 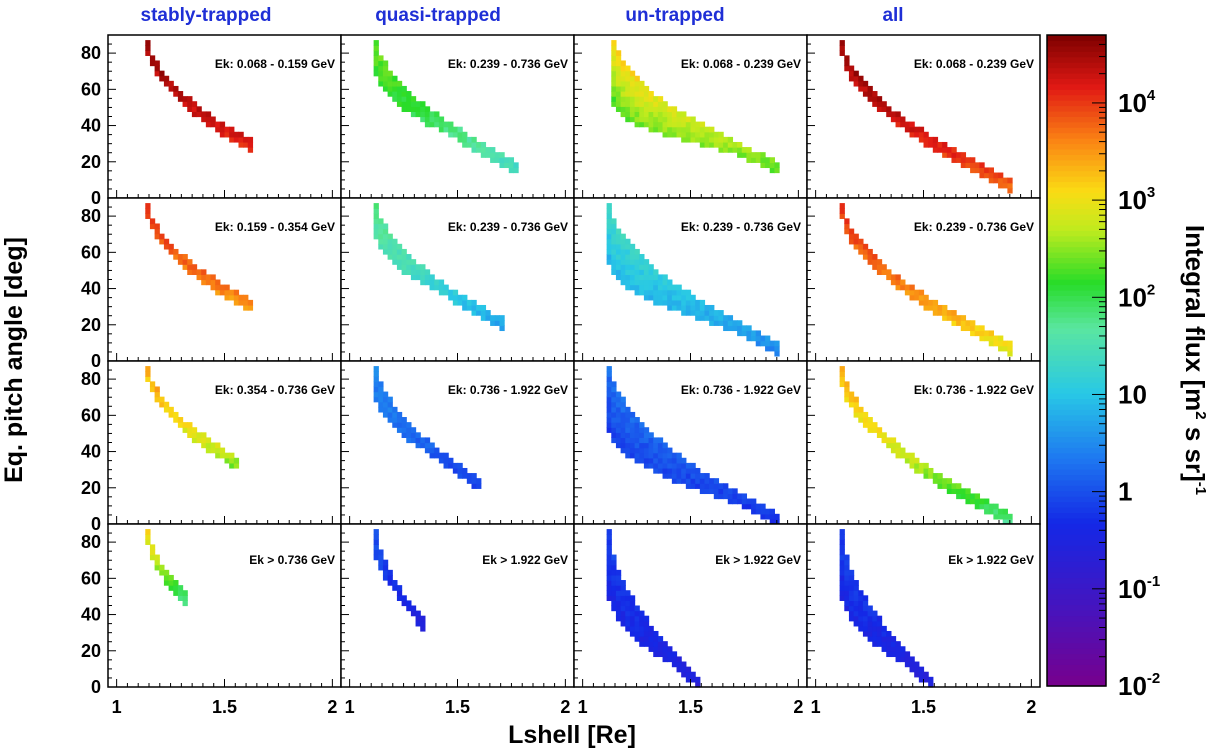 What do you see at coordinates (991, 560) in the screenshot?
I see `panel-energy-label: Ek > 1.922 GeV` at bounding box center [991, 560].